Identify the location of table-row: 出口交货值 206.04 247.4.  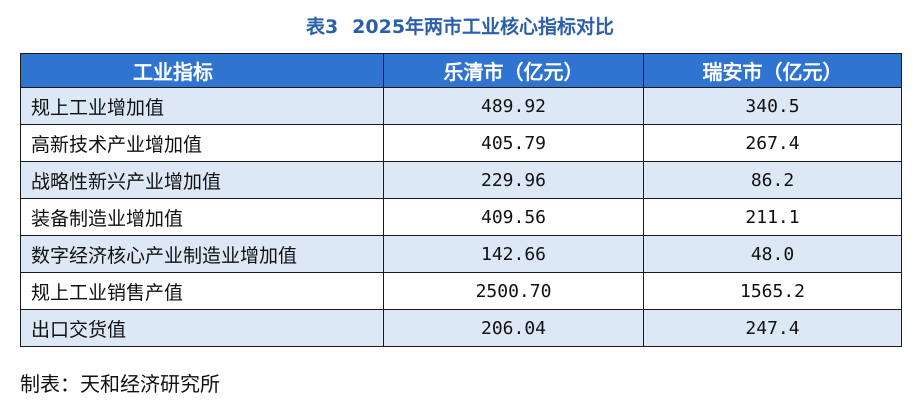
(461, 328).